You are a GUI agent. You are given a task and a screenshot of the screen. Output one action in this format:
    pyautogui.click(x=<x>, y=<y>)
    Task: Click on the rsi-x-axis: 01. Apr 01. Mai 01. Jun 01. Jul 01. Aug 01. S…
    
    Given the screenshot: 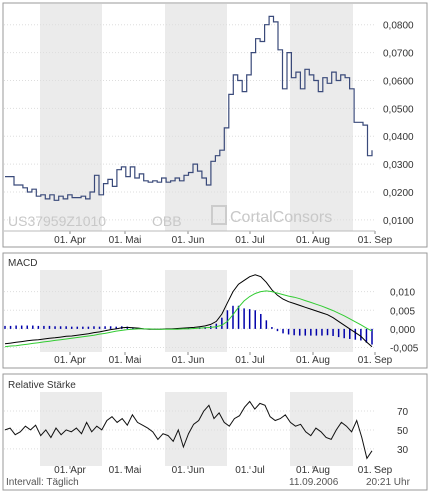 What is the action you would take?
    pyautogui.click(x=223, y=470)
    